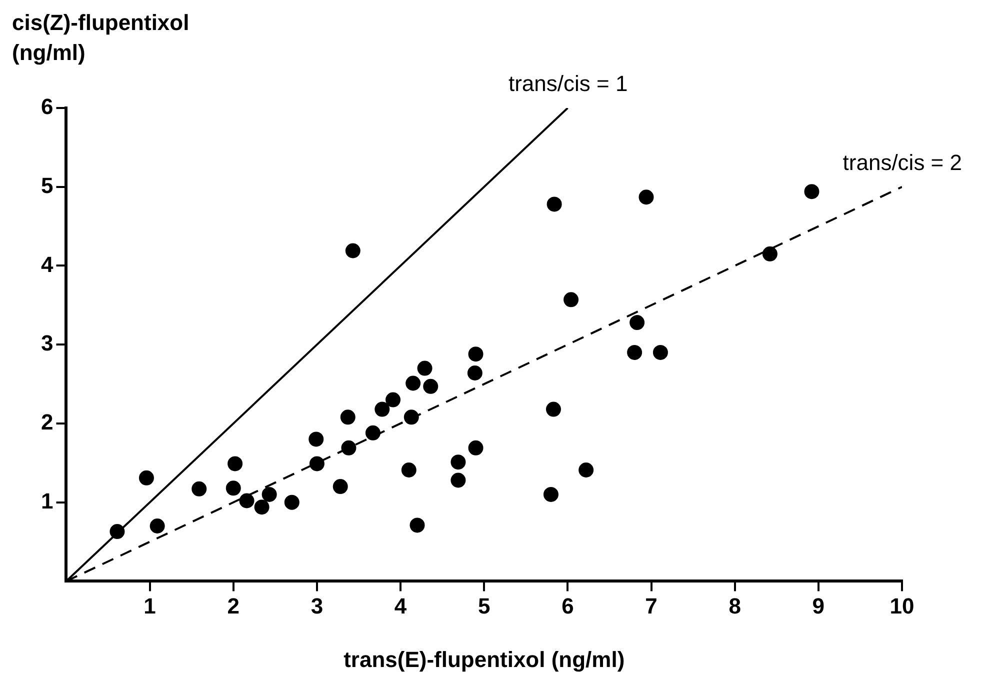 The height and width of the screenshot is (696, 990). What do you see at coordinates (47, 185) in the screenshot?
I see `y-tick-label: 5` at bounding box center [47, 185].